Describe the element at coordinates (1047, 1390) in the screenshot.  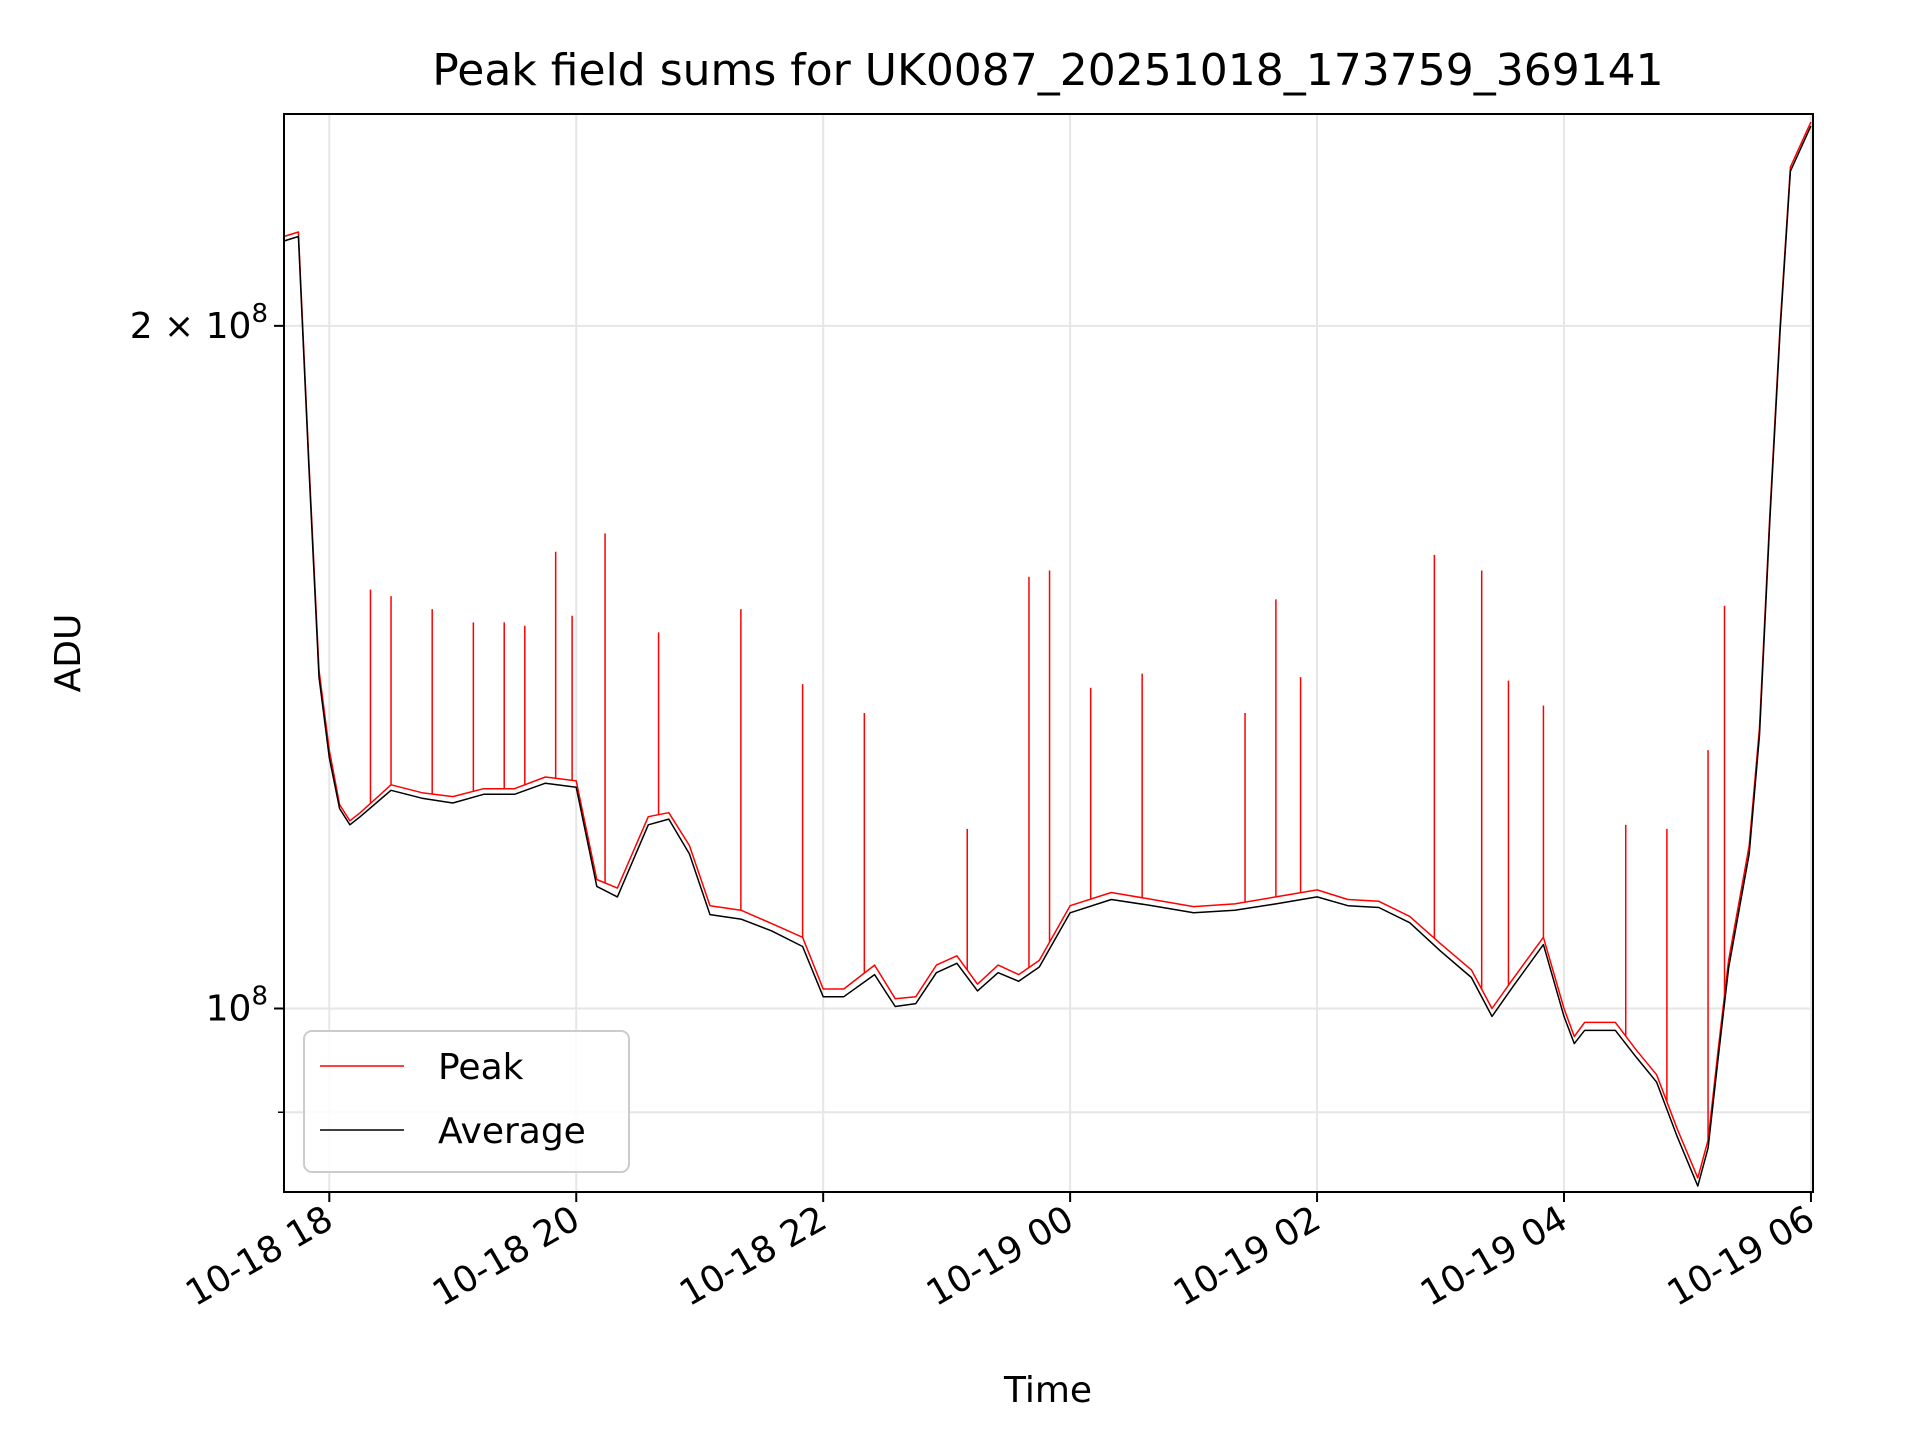
I see `x-axis-label: Time` at that location.